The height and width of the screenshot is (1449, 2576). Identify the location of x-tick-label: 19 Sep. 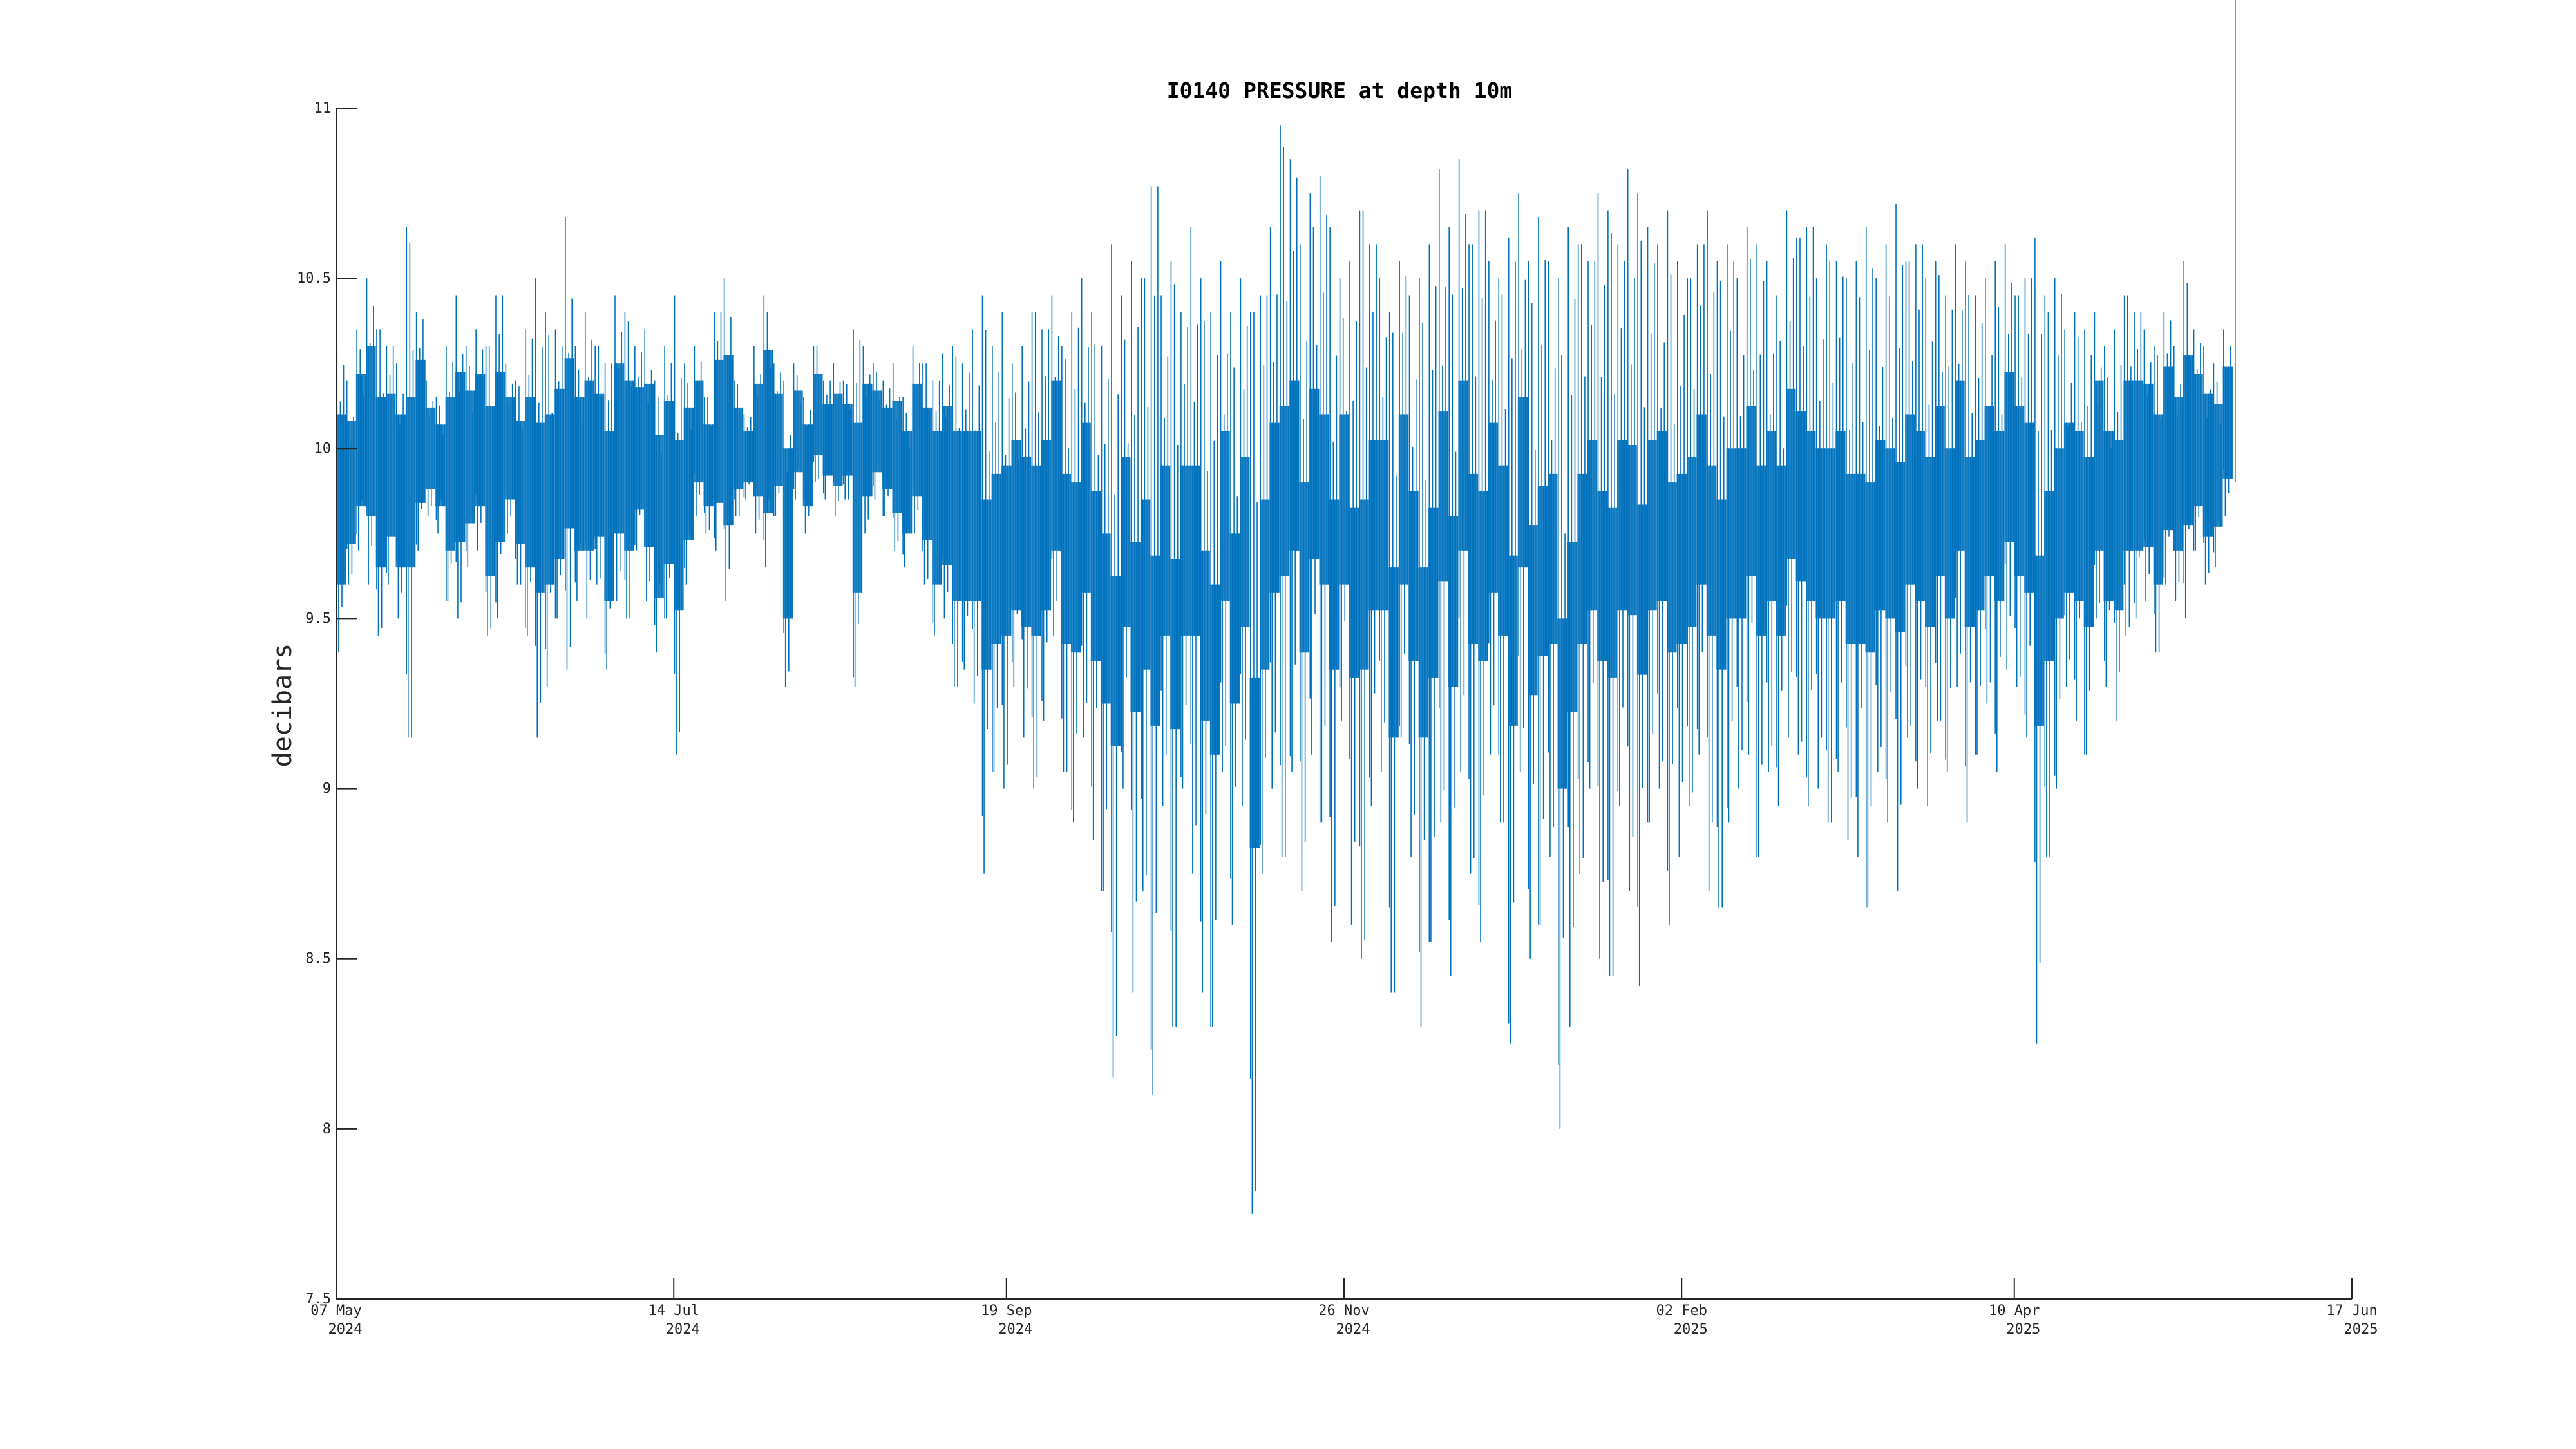
(1007, 1311).